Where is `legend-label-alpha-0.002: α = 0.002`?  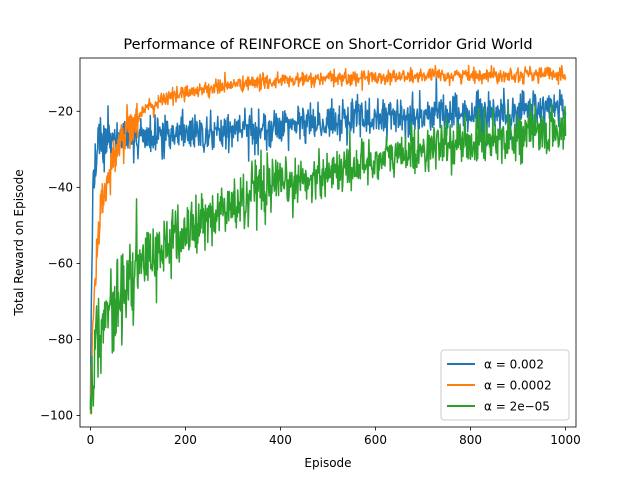 legend-label-alpha-0.002: α = 0.002 is located at coordinates (514, 365).